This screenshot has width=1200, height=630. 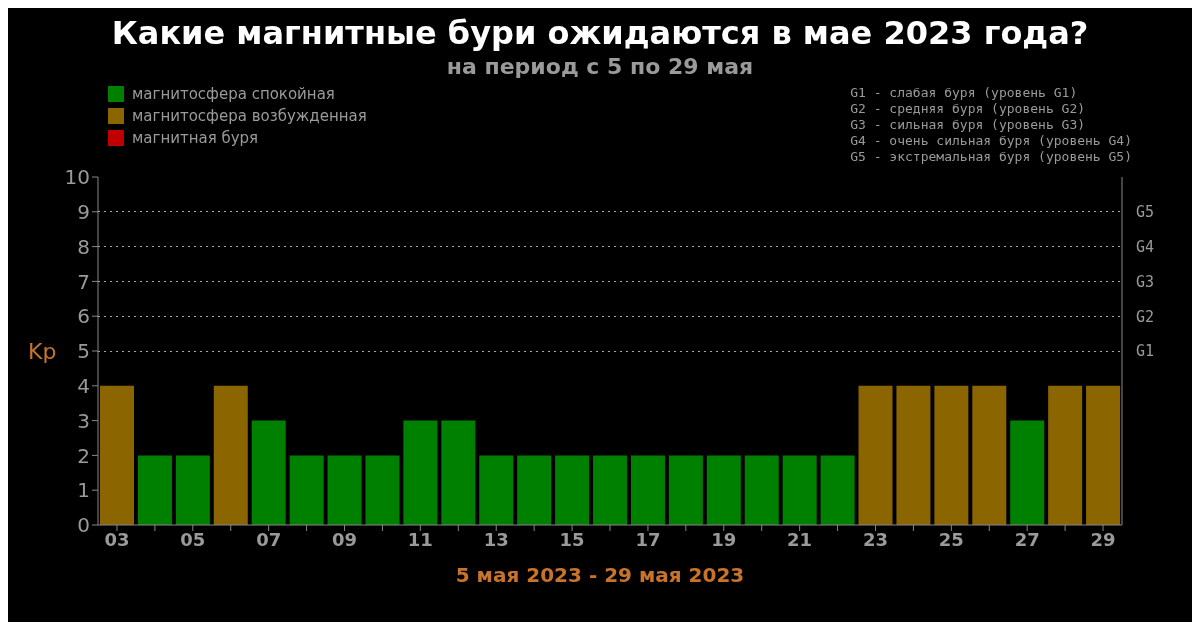 I want to click on x-tick-label: 11, so click(x=420, y=539).